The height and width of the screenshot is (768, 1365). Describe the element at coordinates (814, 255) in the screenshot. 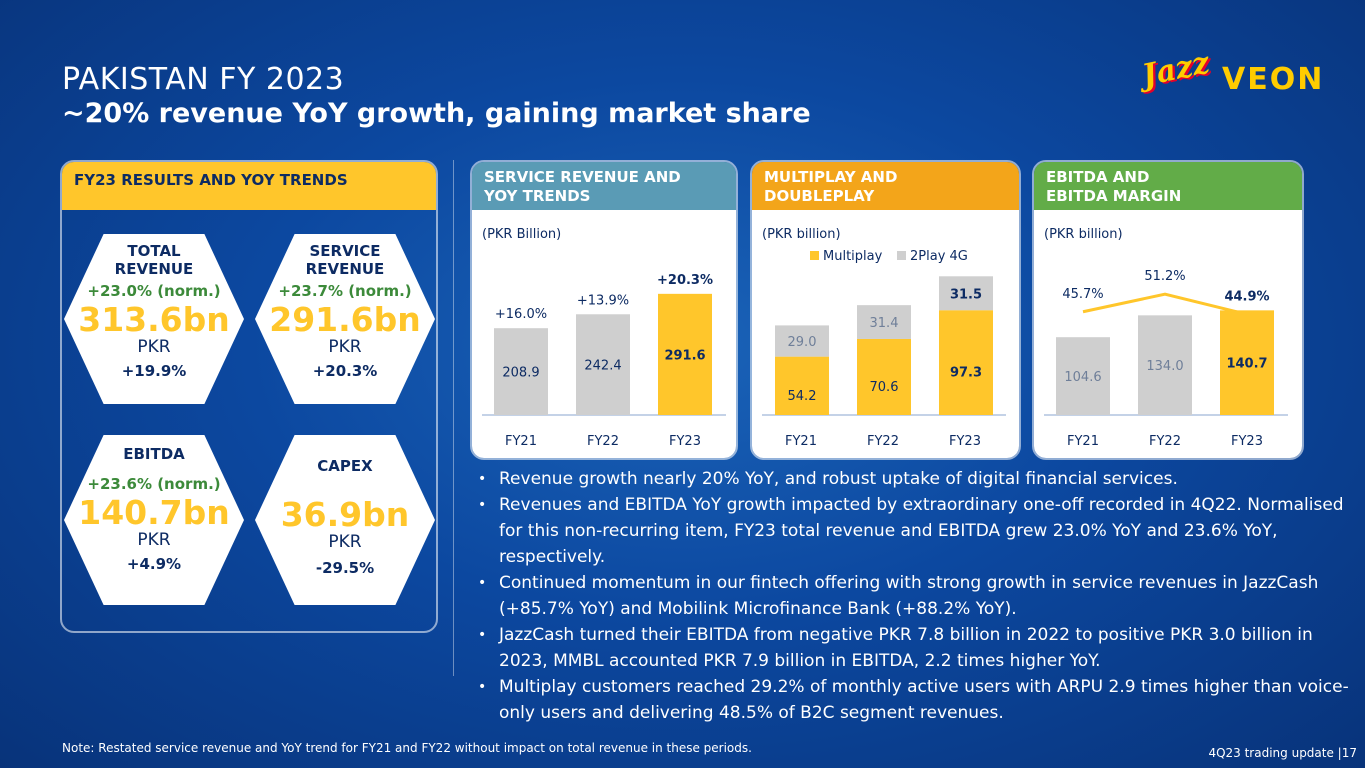

I see `legend-swatch-multiplay` at that location.